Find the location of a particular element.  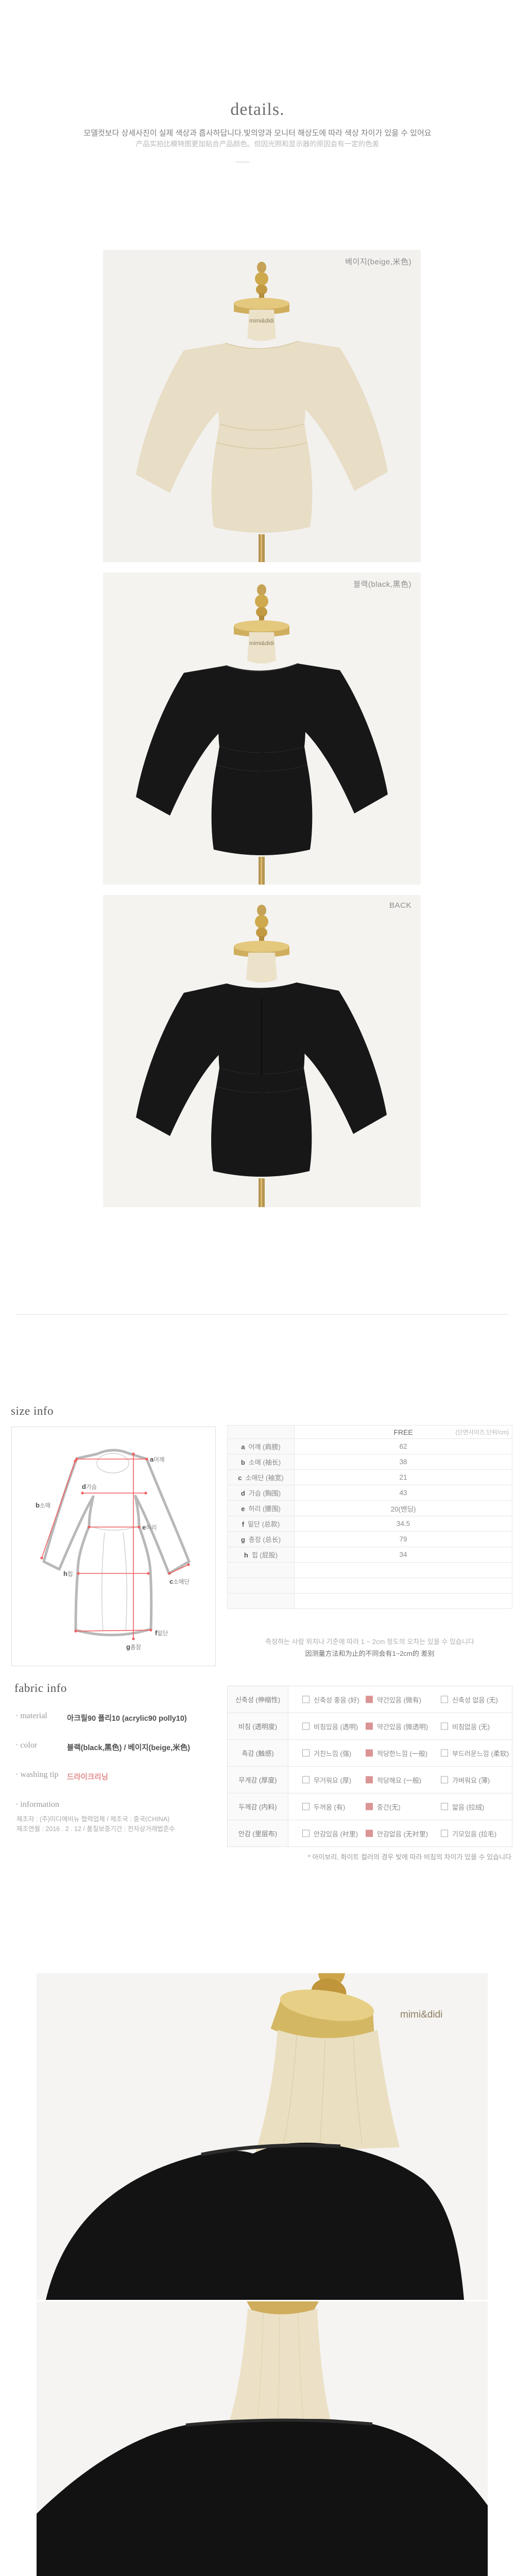

fabric-info-heading: fabric info is located at coordinates (41, 1688).